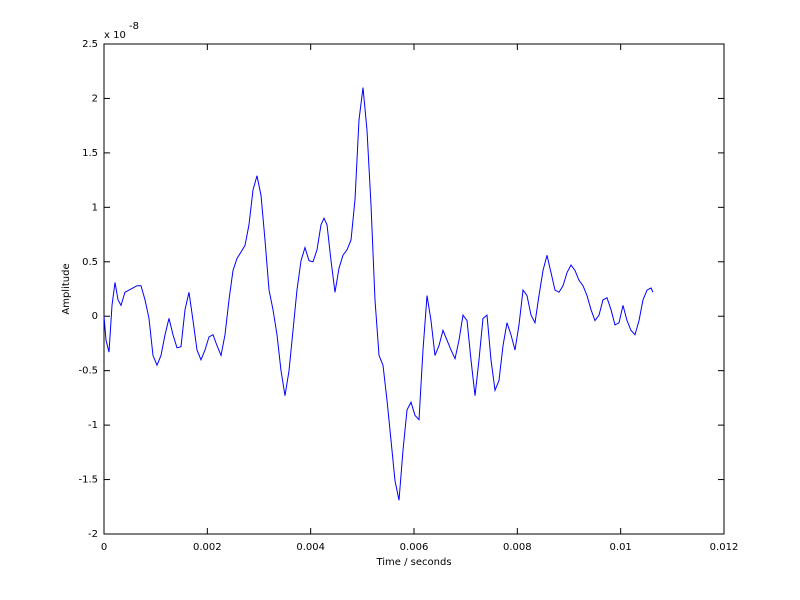 The width and height of the screenshot is (800, 600). What do you see at coordinates (88, 371) in the screenshot?
I see `y-tick-label: -0.5` at bounding box center [88, 371].